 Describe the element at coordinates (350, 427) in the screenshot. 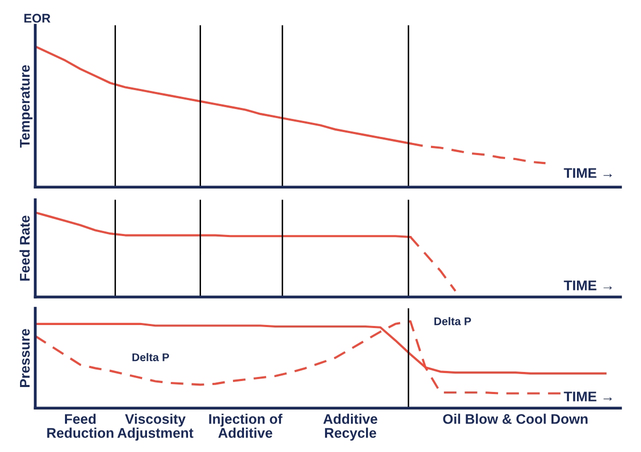

I see `x-tick-label: Additive Recycle` at that location.